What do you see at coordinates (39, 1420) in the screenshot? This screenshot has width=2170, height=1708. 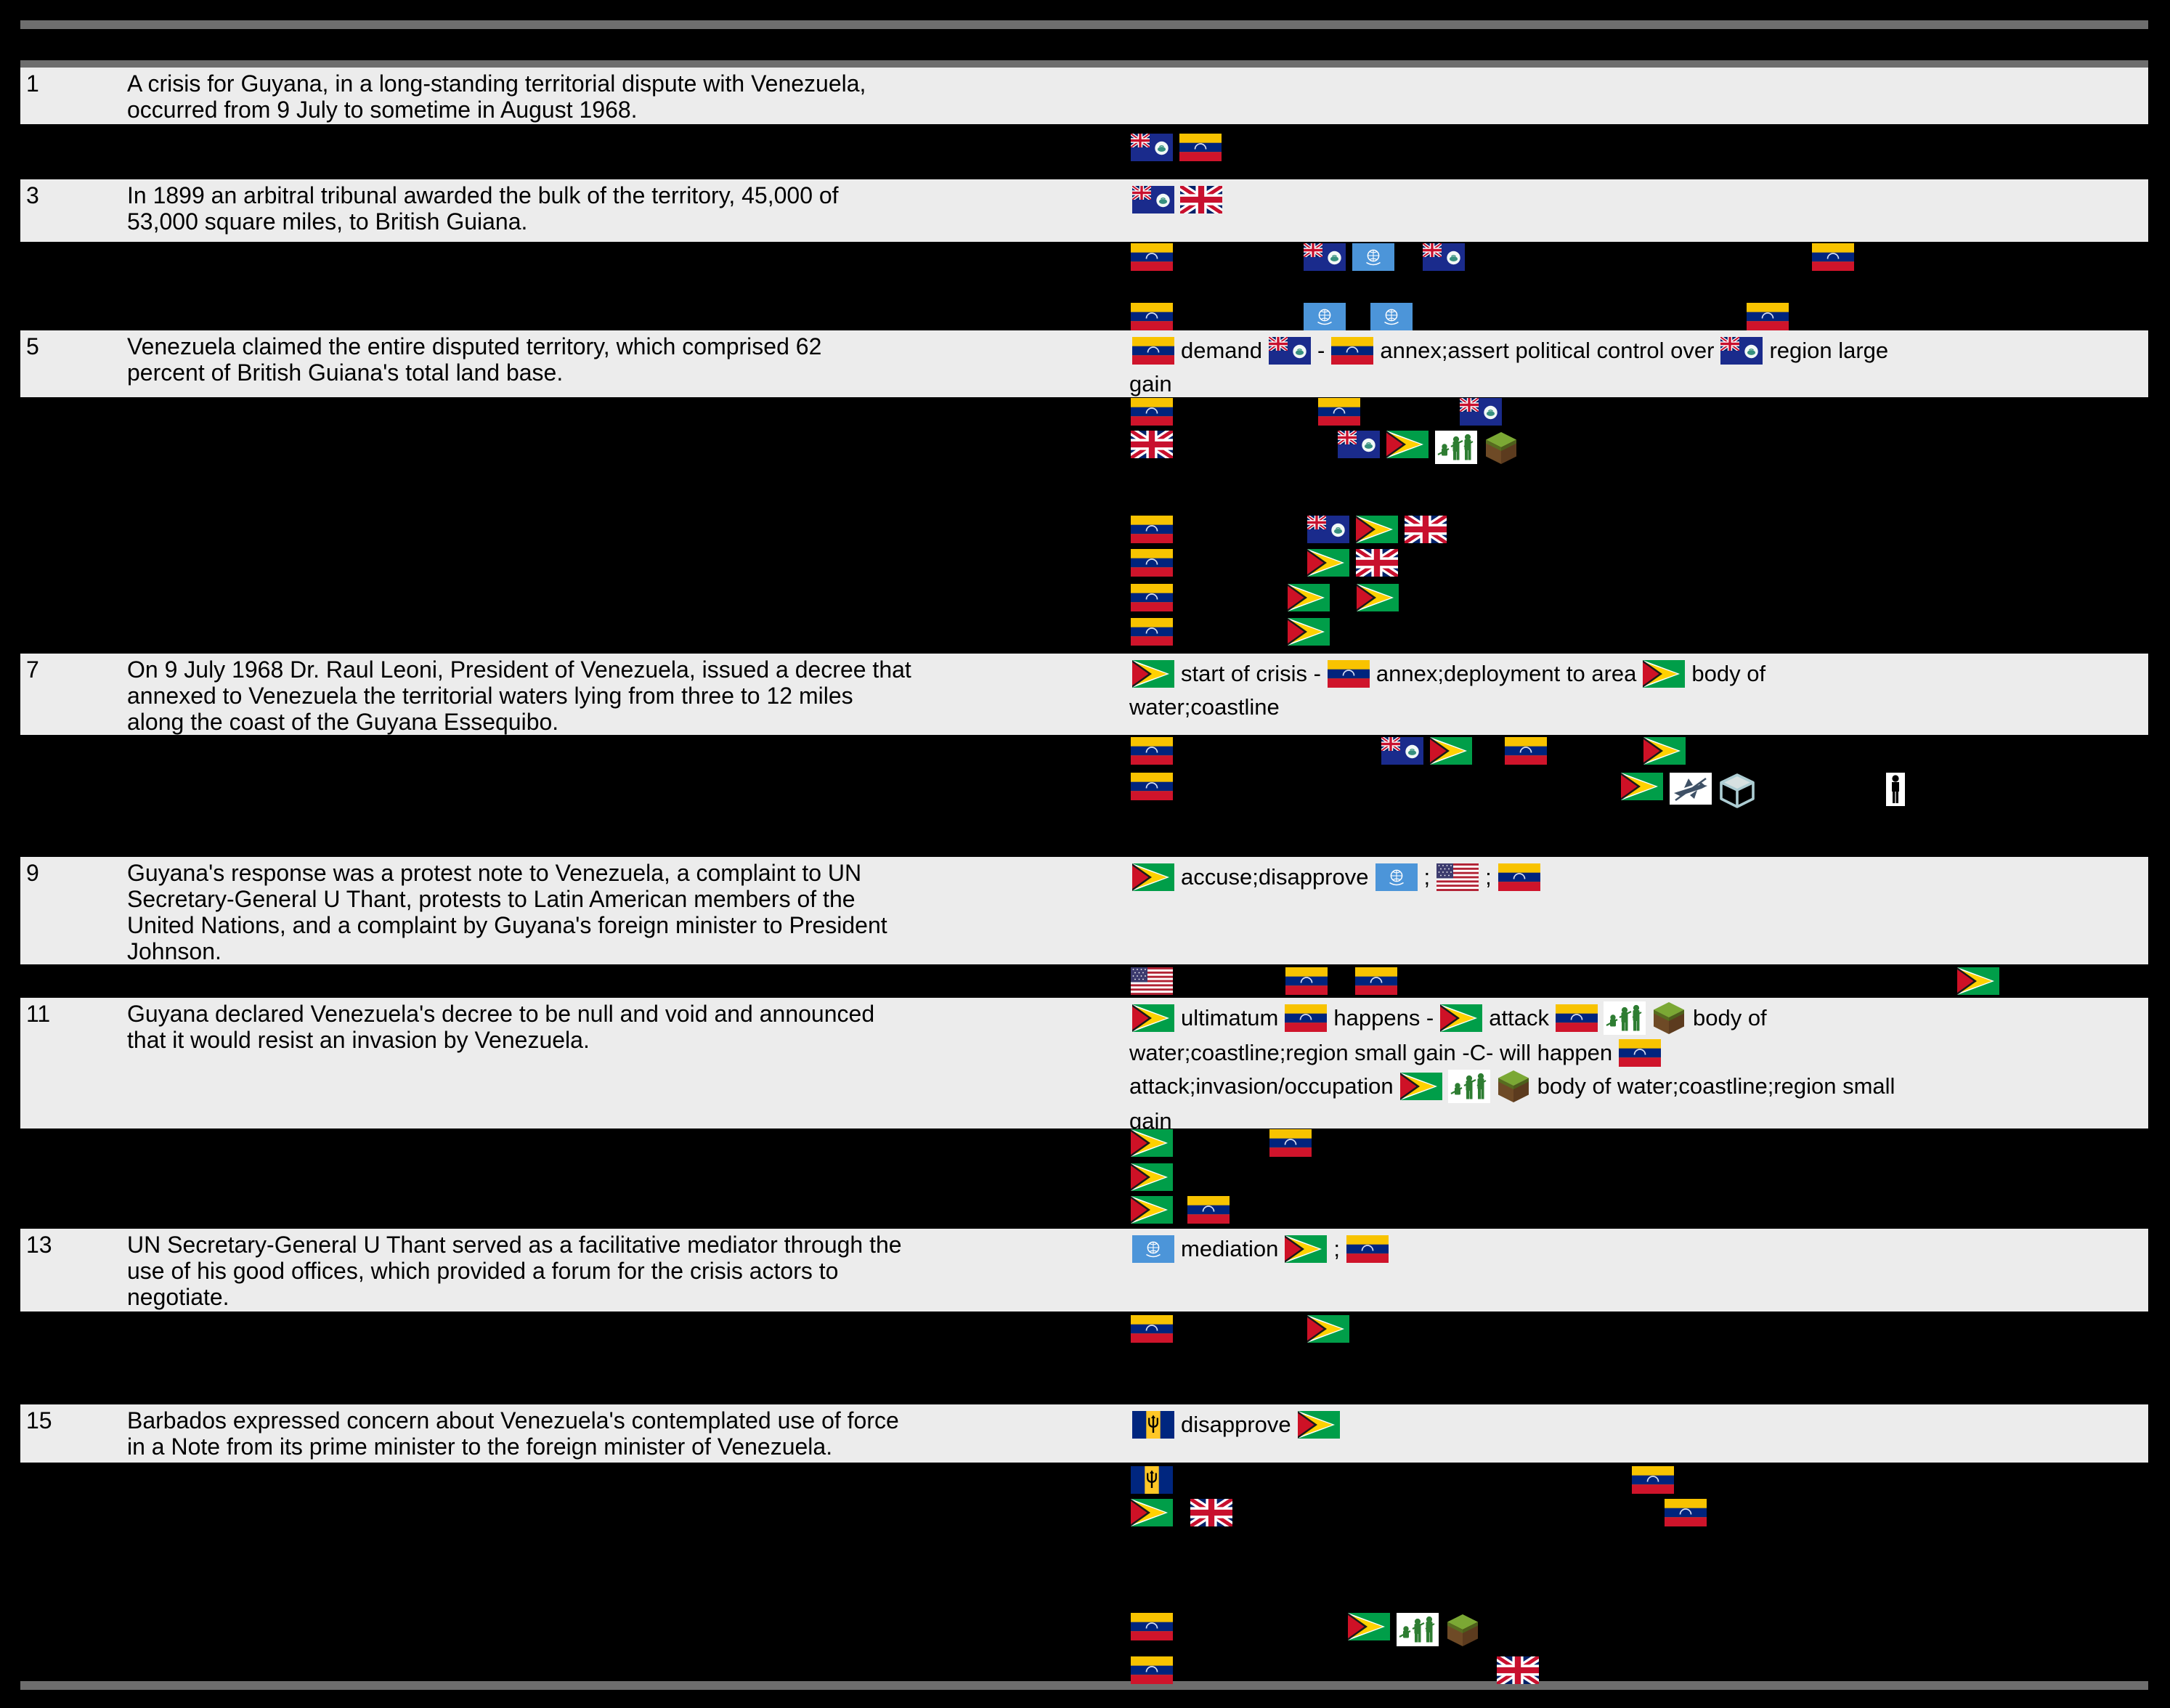 I see `sentence-number: 15` at bounding box center [39, 1420].